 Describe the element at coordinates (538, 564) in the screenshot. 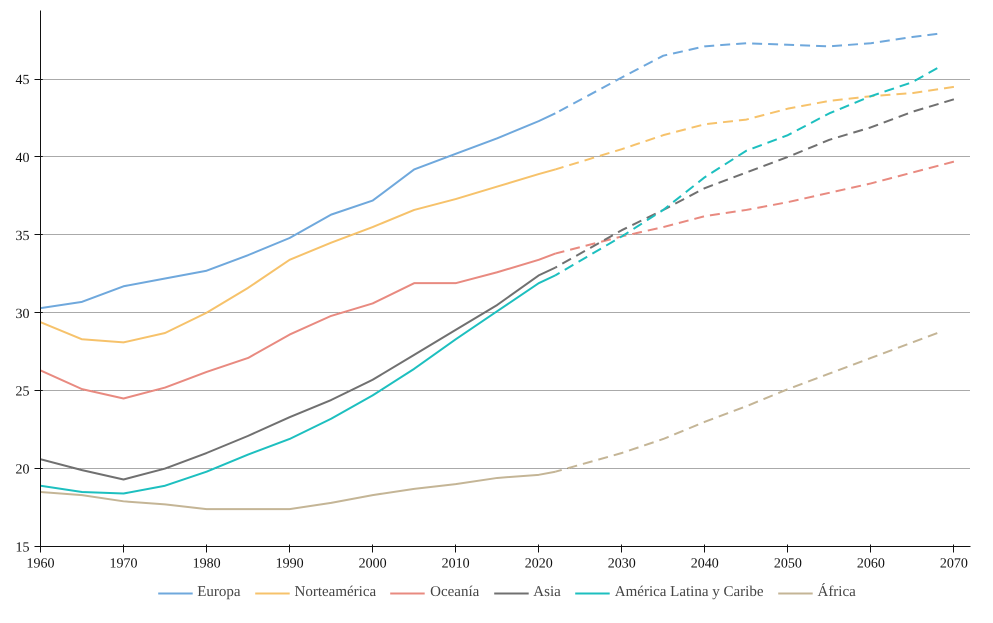

I see `x-tick-label: 2020` at that location.